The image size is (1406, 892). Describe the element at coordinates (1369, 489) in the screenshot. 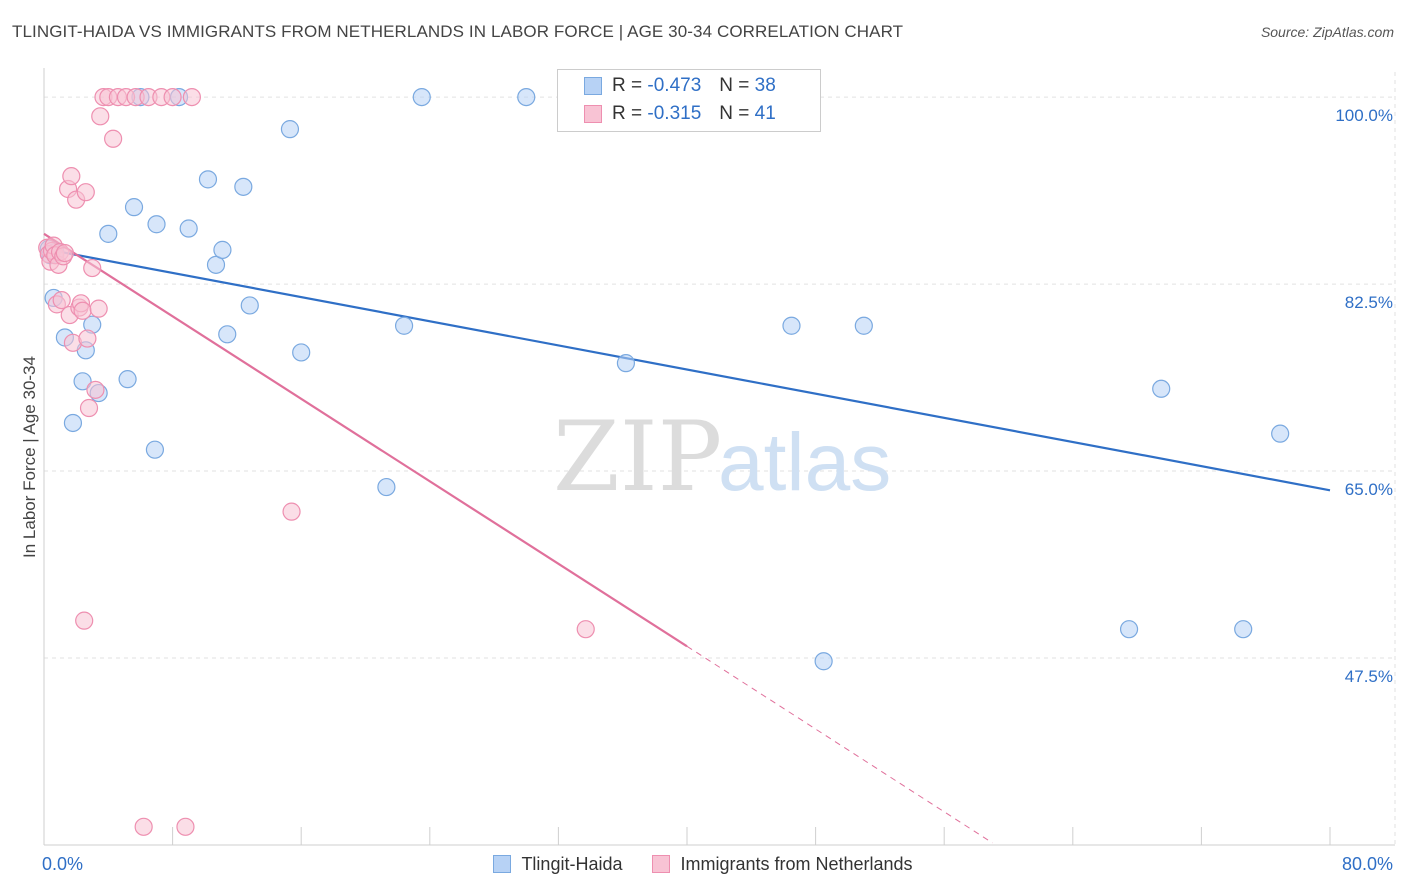

I see `y-tick-label: 65.0%` at that location.